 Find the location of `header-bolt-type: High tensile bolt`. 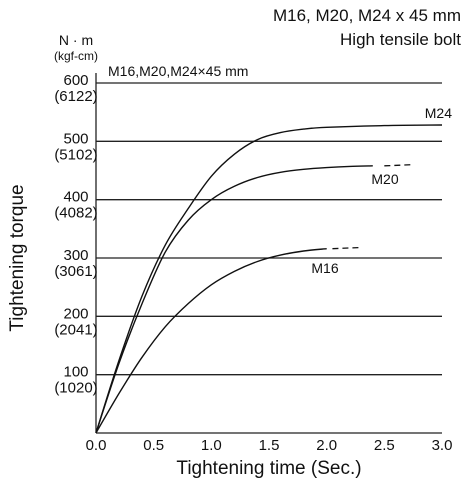

header-bolt-type: High tensile bolt is located at coordinates (400, 39).